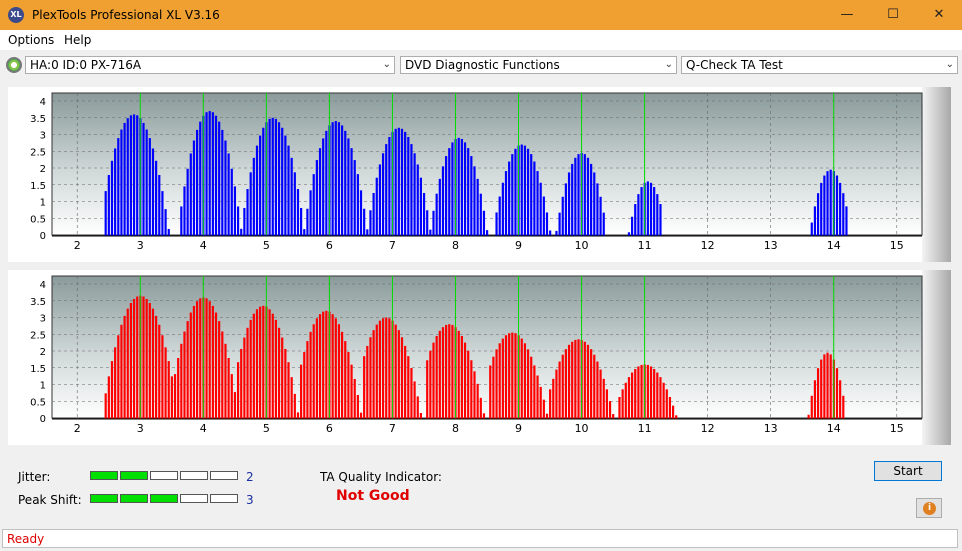  Describe the element at coordinates (210, 65) in the screenshot. I see `drive-select: HA:0 ID:0 PX-716A ⌄` at that location.